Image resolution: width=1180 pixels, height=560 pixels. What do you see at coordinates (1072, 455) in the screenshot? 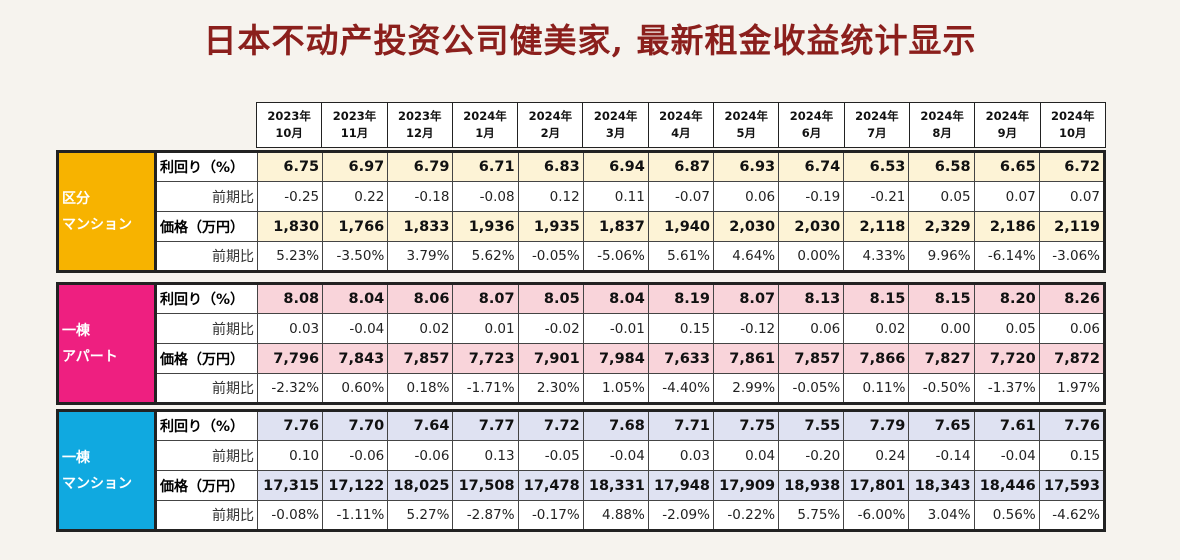
I see `change-value-cell: 0.15` at bounding box center [1072, 455].